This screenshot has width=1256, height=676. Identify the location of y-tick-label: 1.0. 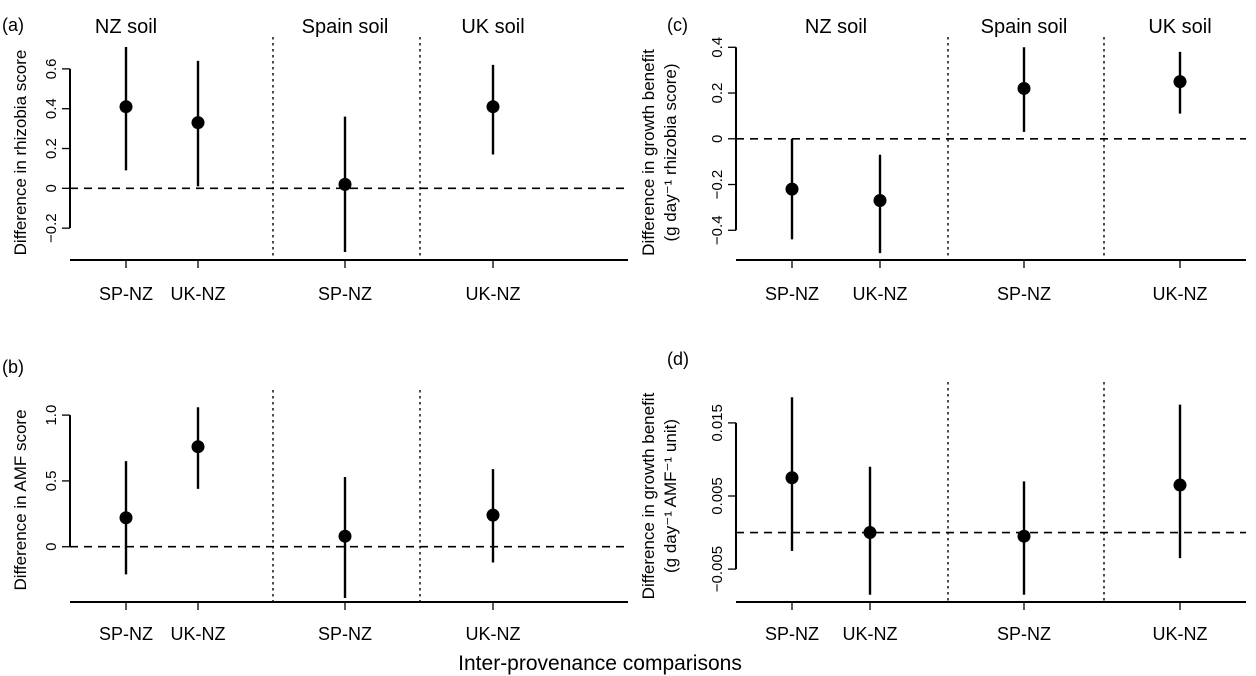
(51, 415).